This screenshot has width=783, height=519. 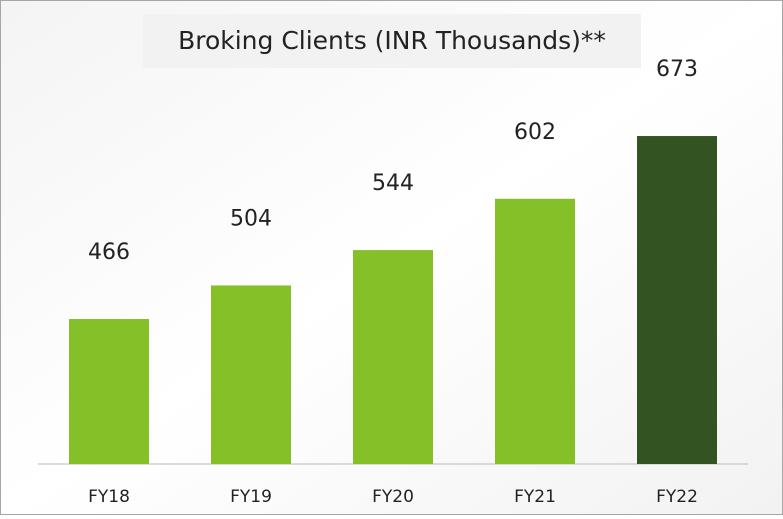 I want to click on data-label: 466, so click(x=109, y=252).